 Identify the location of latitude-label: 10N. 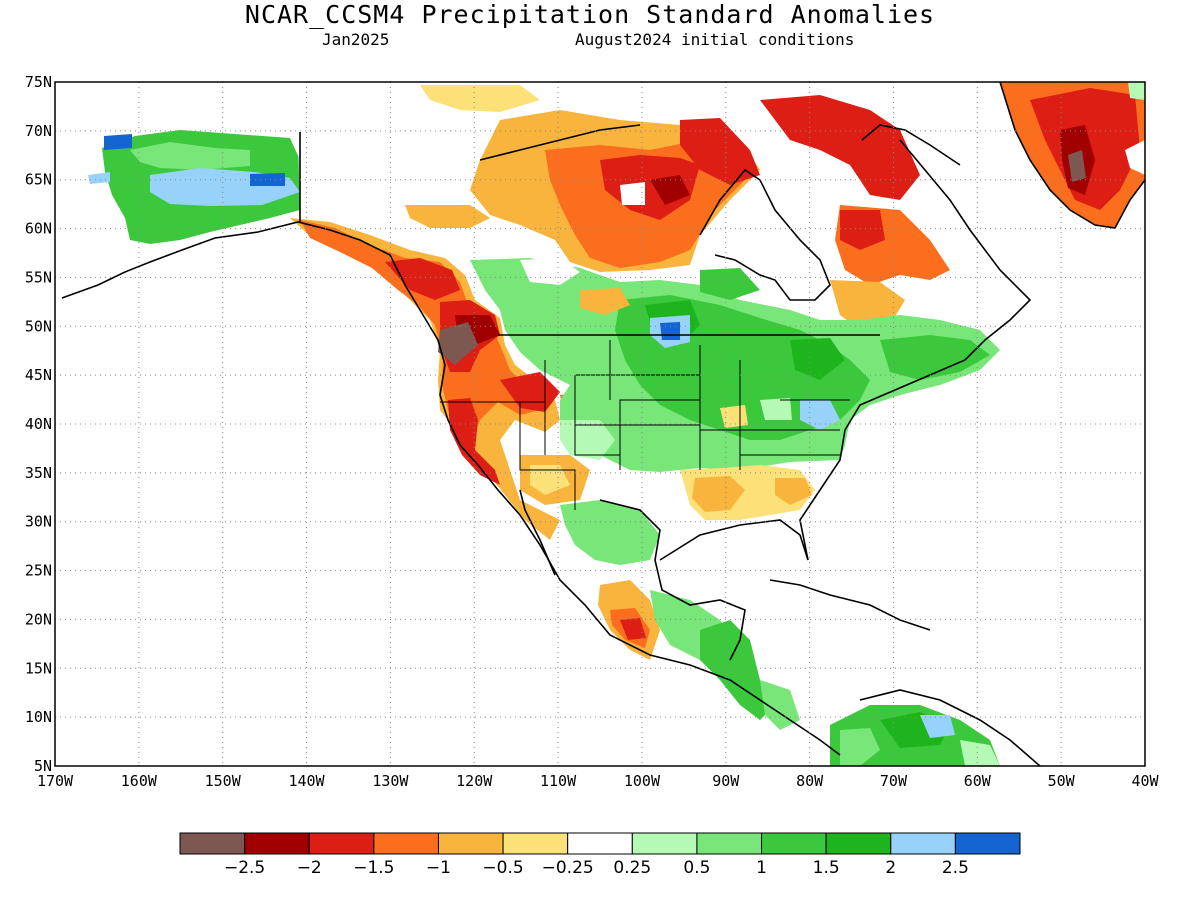
(38, 717).